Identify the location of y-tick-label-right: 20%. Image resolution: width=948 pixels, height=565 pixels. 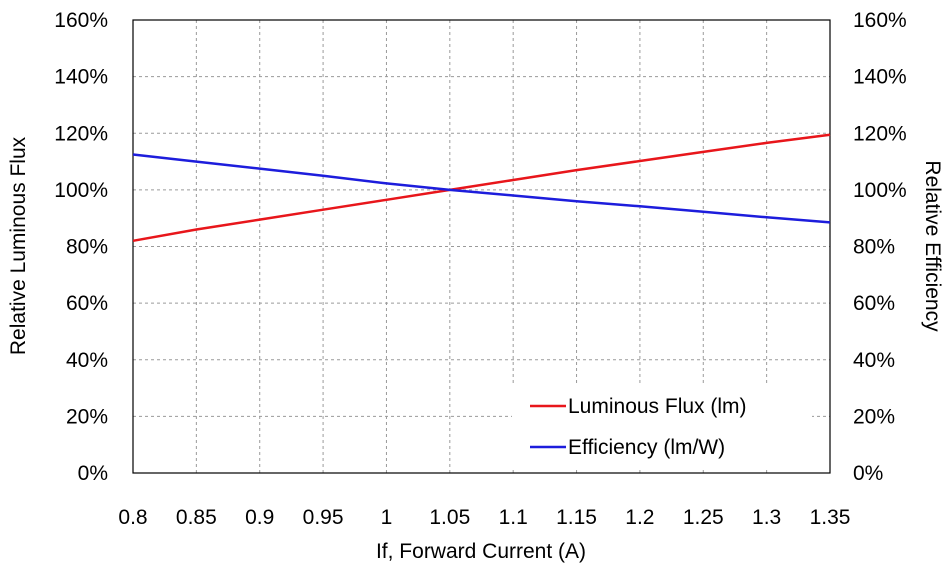
(874, 416).